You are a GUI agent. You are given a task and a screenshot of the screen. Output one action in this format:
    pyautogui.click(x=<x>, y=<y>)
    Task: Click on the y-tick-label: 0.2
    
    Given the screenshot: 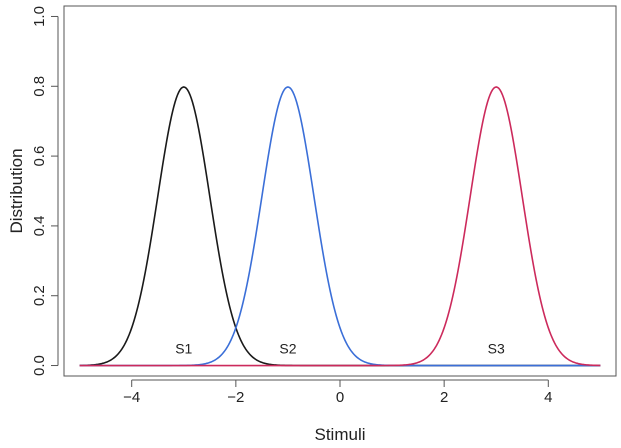 What is the action you would take?
    pyautogui.click(x=39, y=295)
    